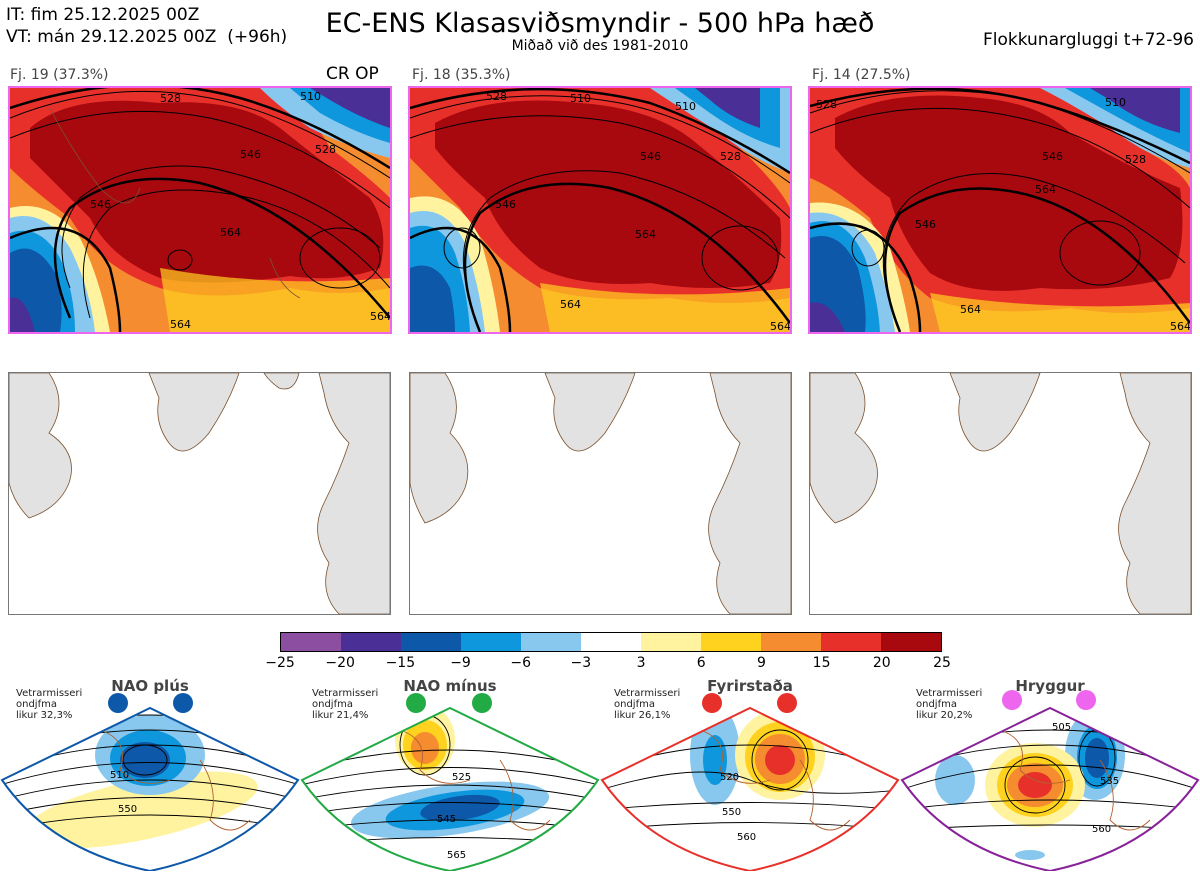  What do you see at coordinates (647, 704) in the screenshot?
I see `regime-3-info: Vetrarmisseri ondjfma likur 26,1%` at bounding box center [647, 704].